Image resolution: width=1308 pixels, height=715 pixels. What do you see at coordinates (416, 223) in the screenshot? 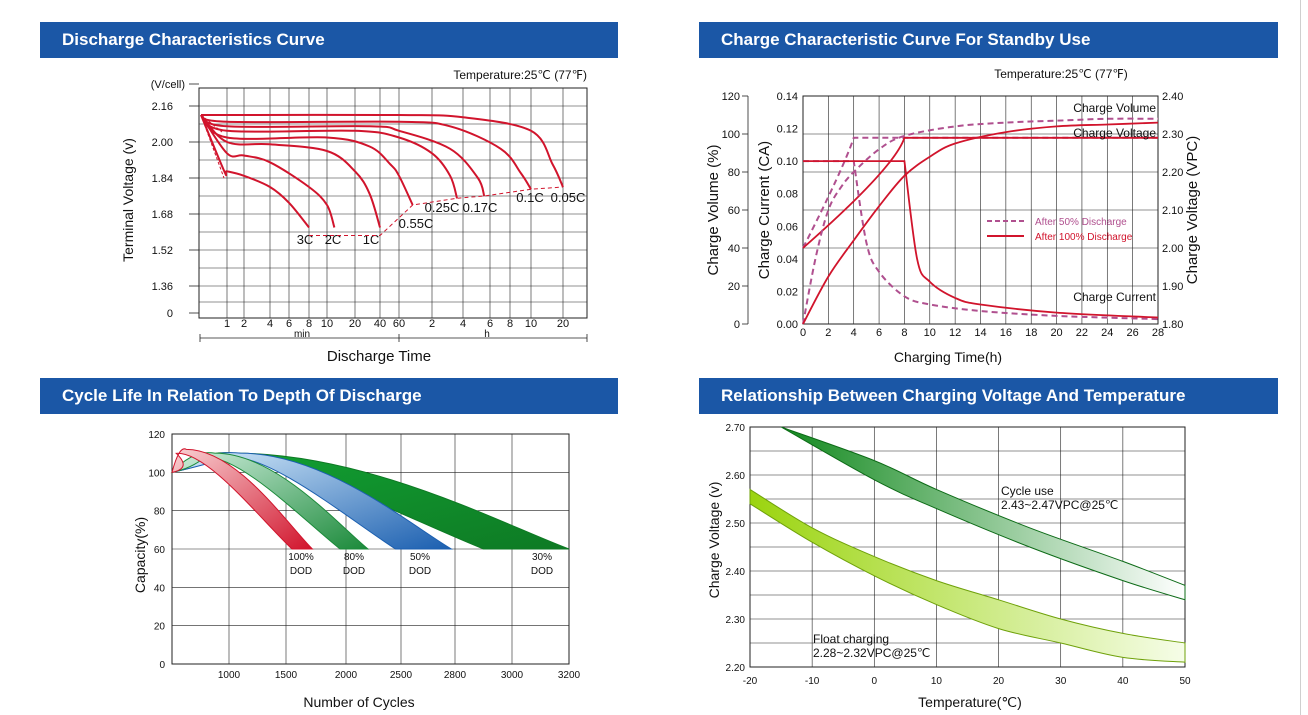
I see `discharge-curve-label-0.55C: 0.55C` at bounding box center [416, 223].